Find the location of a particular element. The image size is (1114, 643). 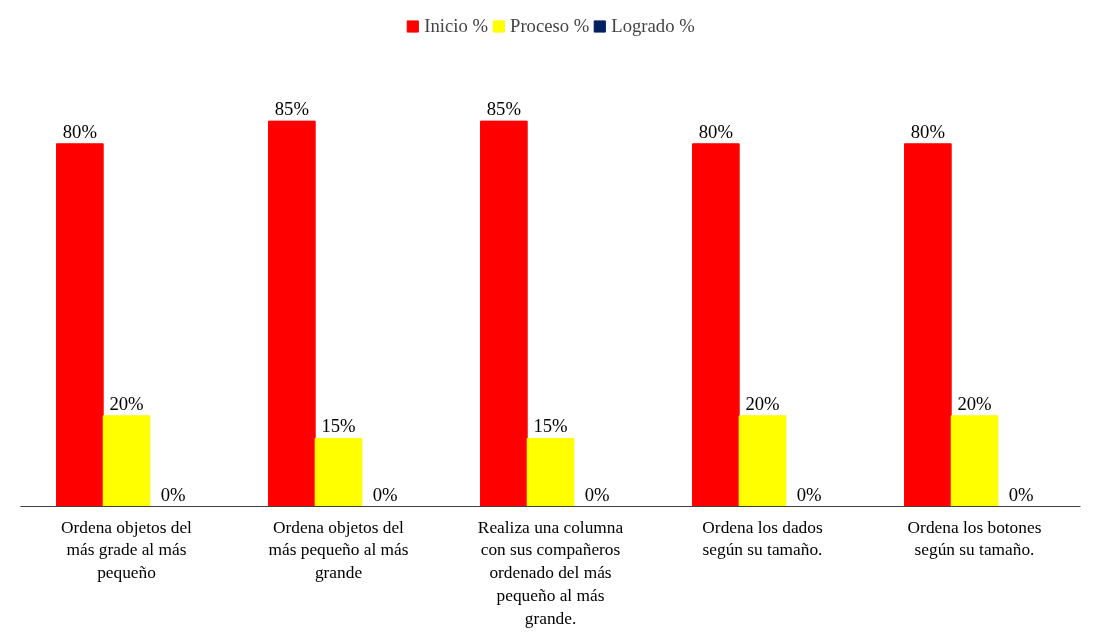

legend-label: Logrado % is located at coordinates (653, 26).